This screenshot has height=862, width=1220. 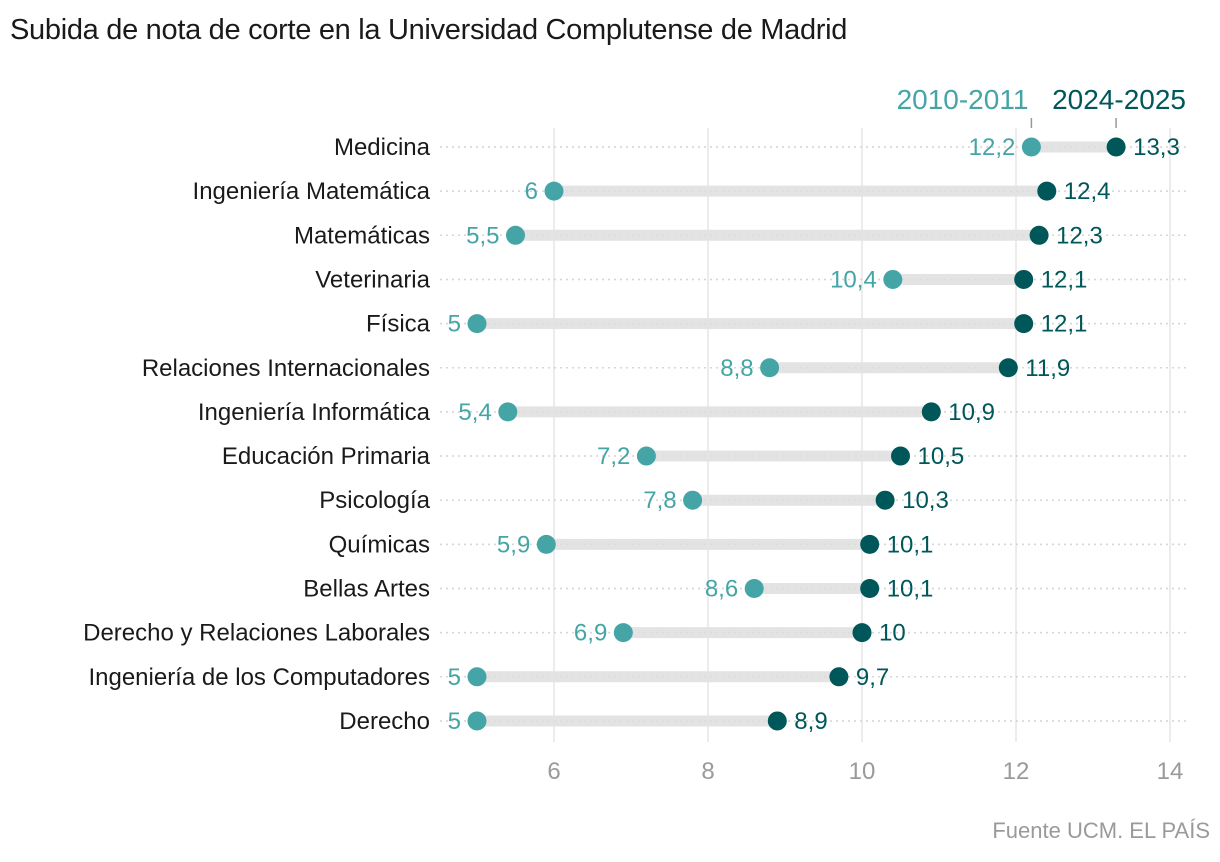 What do you see at coordinates (590, 633) in the screenshot?
I see `value-label-2010-2011: 6,9` at bounding box center [590, 633].